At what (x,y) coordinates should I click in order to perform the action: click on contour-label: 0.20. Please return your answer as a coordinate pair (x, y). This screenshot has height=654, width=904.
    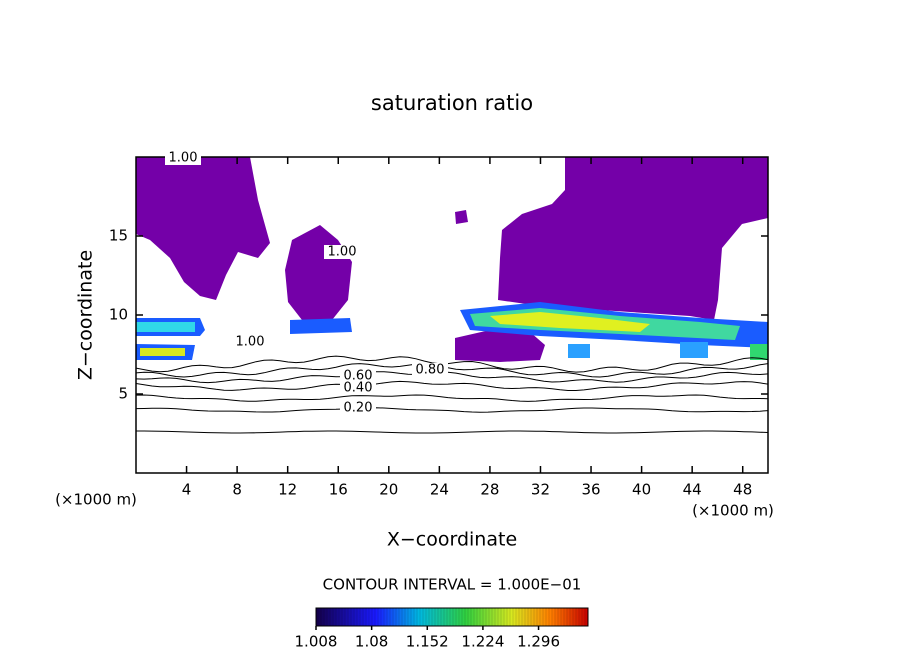
    Looking at the image, I should click on (358, 408).